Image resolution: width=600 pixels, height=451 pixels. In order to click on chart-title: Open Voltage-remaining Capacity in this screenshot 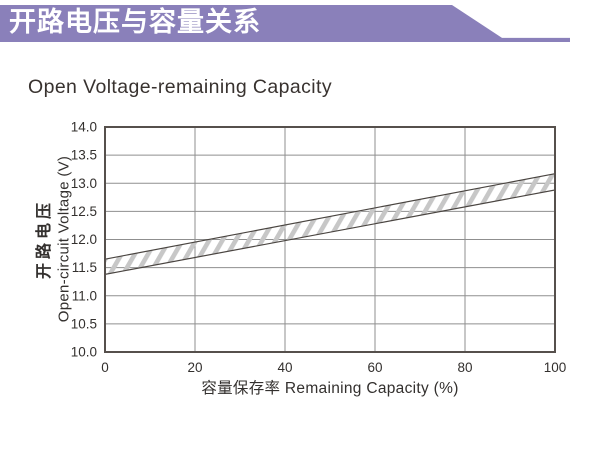, I will do `click(180, 87)`.